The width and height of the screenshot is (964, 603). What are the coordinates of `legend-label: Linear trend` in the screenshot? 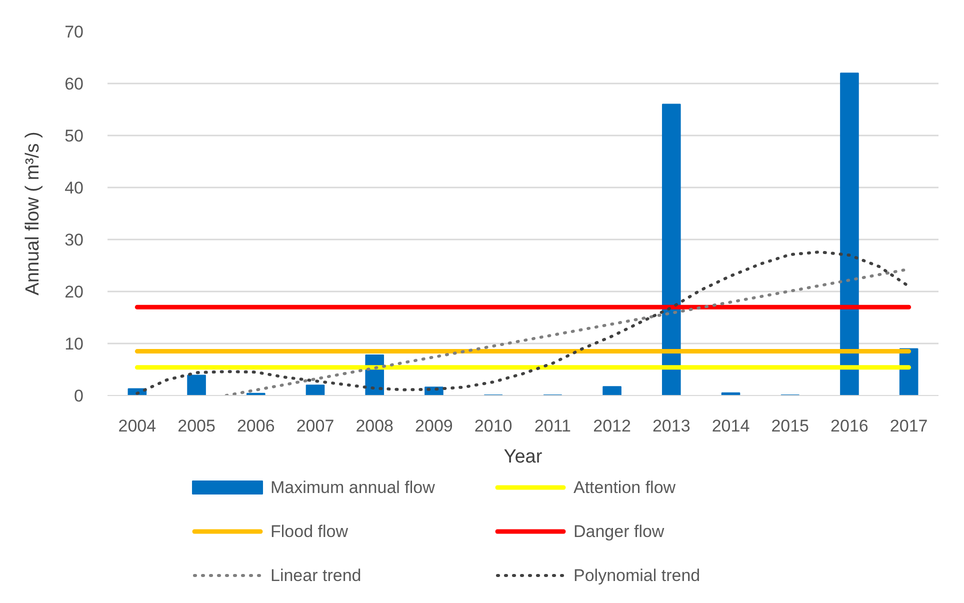 It's located at (316, 575).